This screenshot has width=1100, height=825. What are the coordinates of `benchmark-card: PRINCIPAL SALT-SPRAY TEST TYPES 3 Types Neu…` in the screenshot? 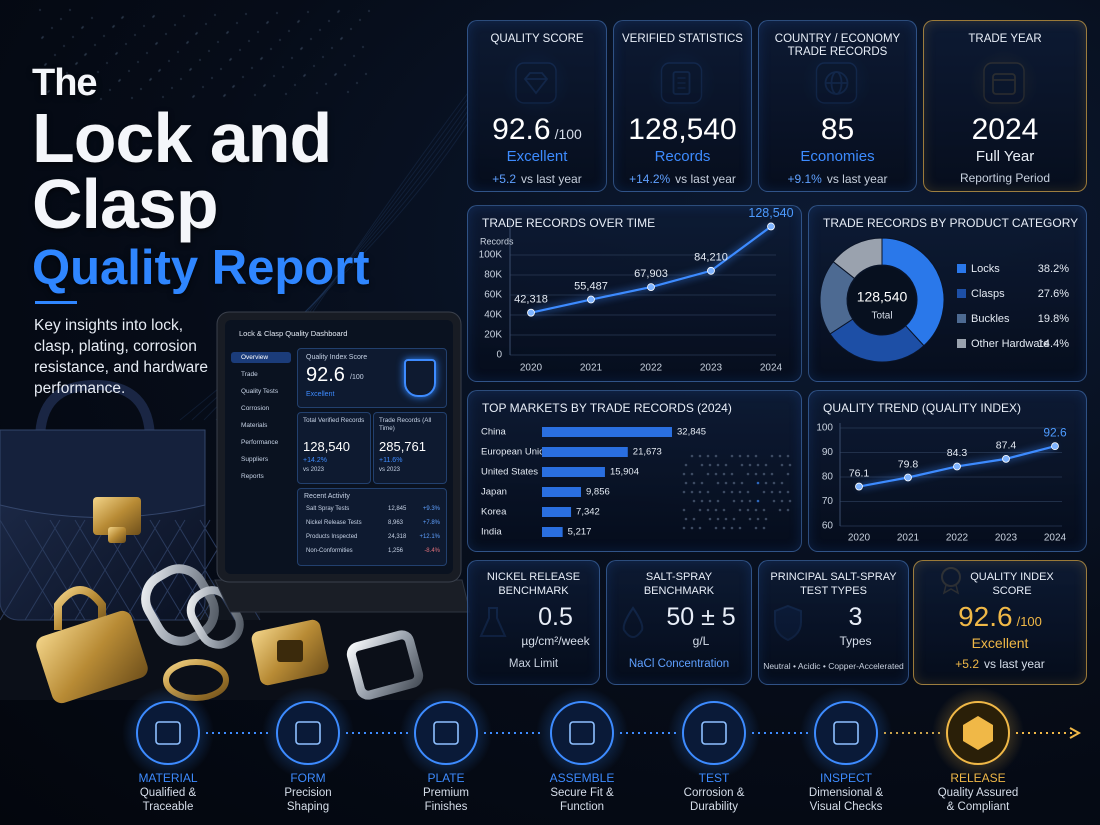 It's located at (833, 622).